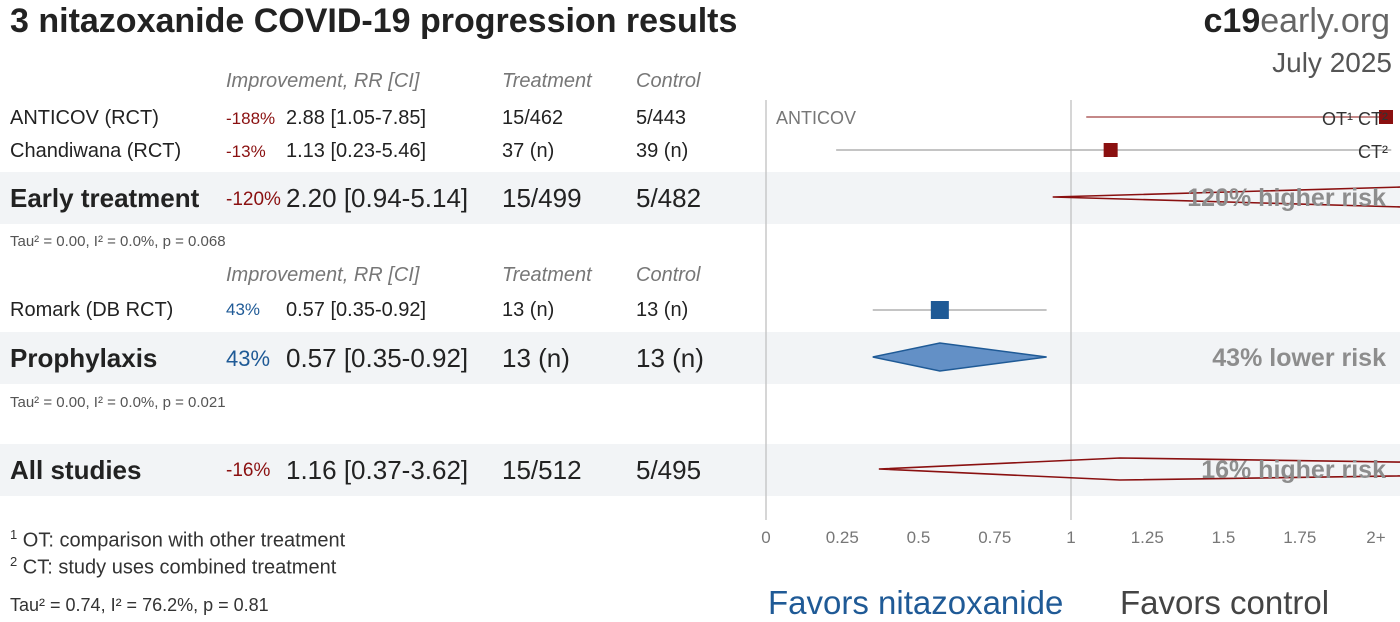 This screenshot has width=1400, height=622. Describe the element at coordinates (669, 198) in the screenshot. I see `summary-control: 5/482` at that location.